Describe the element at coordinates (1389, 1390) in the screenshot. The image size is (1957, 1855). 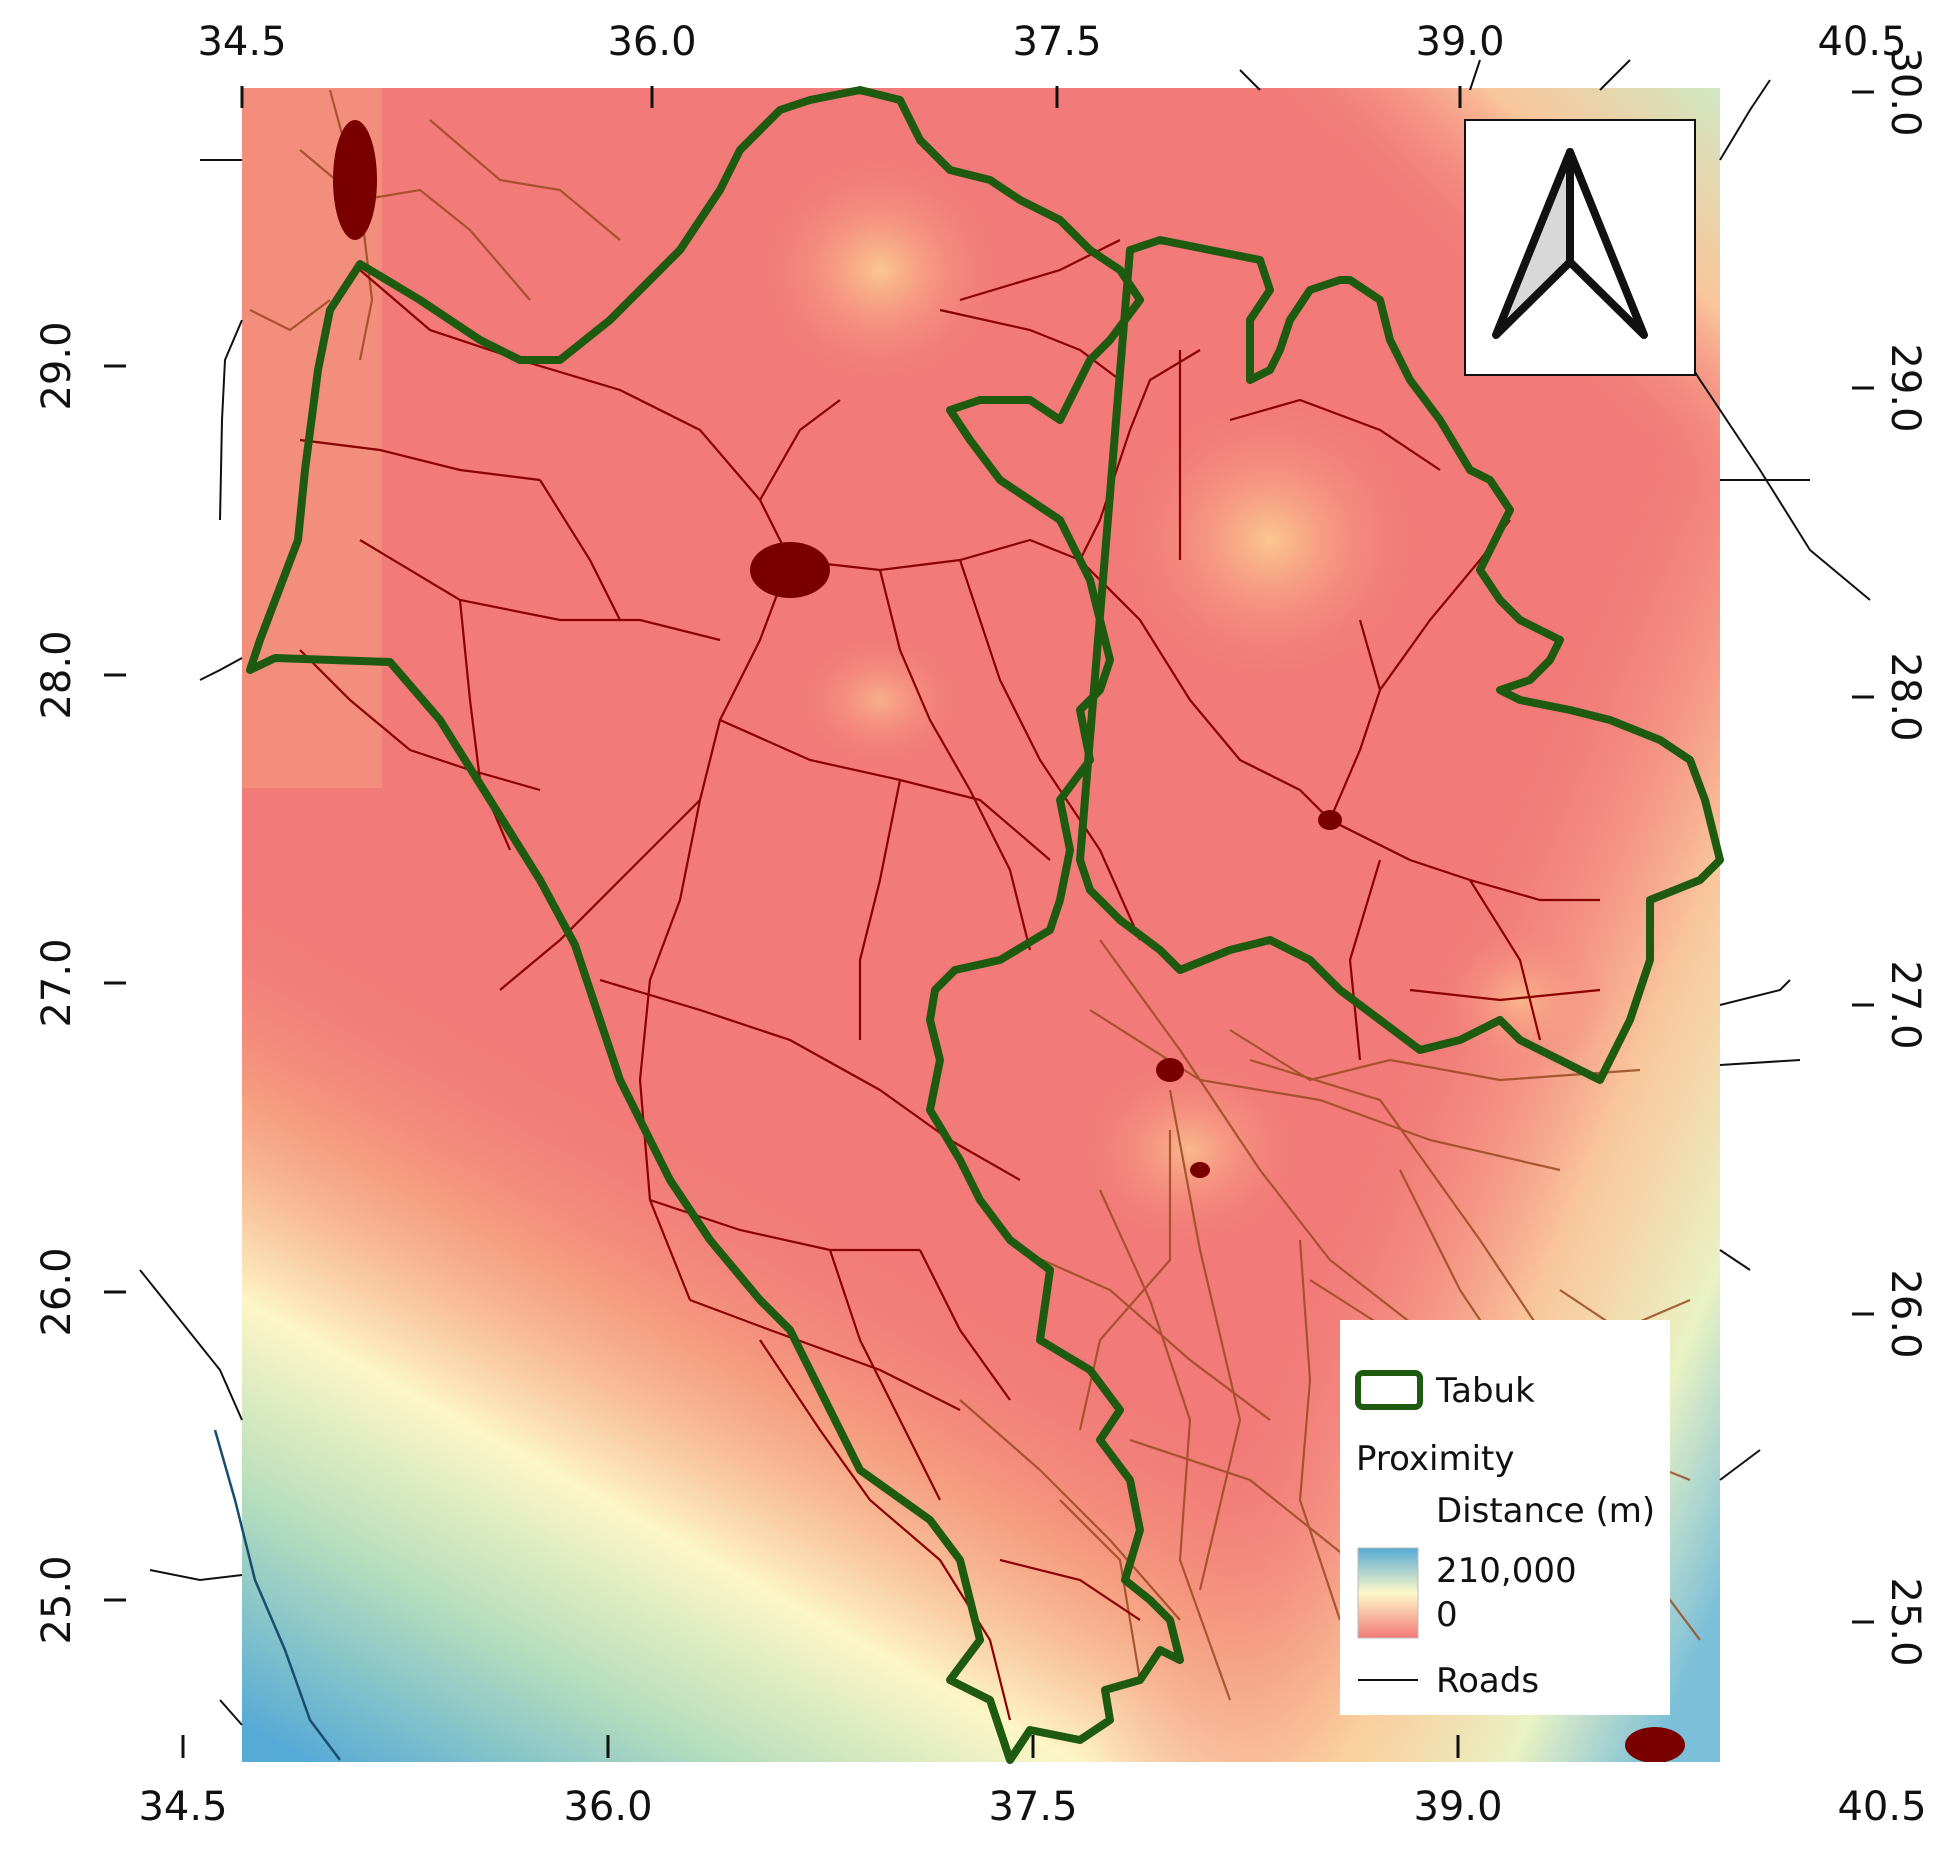
I see `tabuk-swatch` at that location.